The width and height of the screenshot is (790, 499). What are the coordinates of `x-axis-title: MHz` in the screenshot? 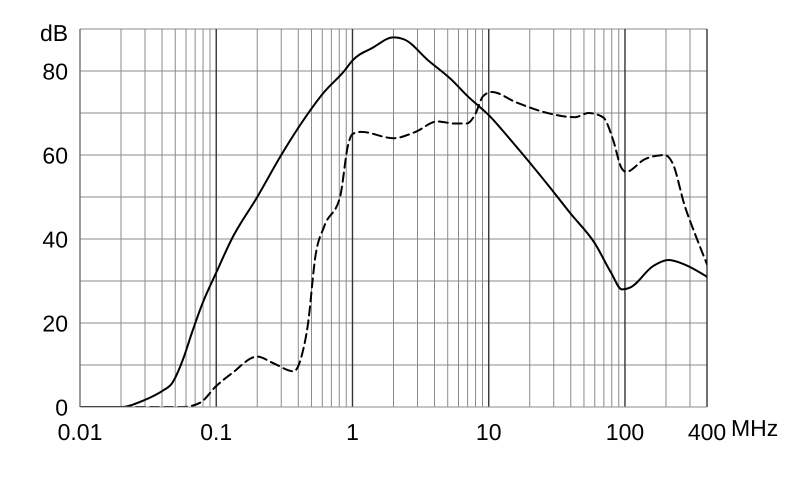 It's located at (754, 428).